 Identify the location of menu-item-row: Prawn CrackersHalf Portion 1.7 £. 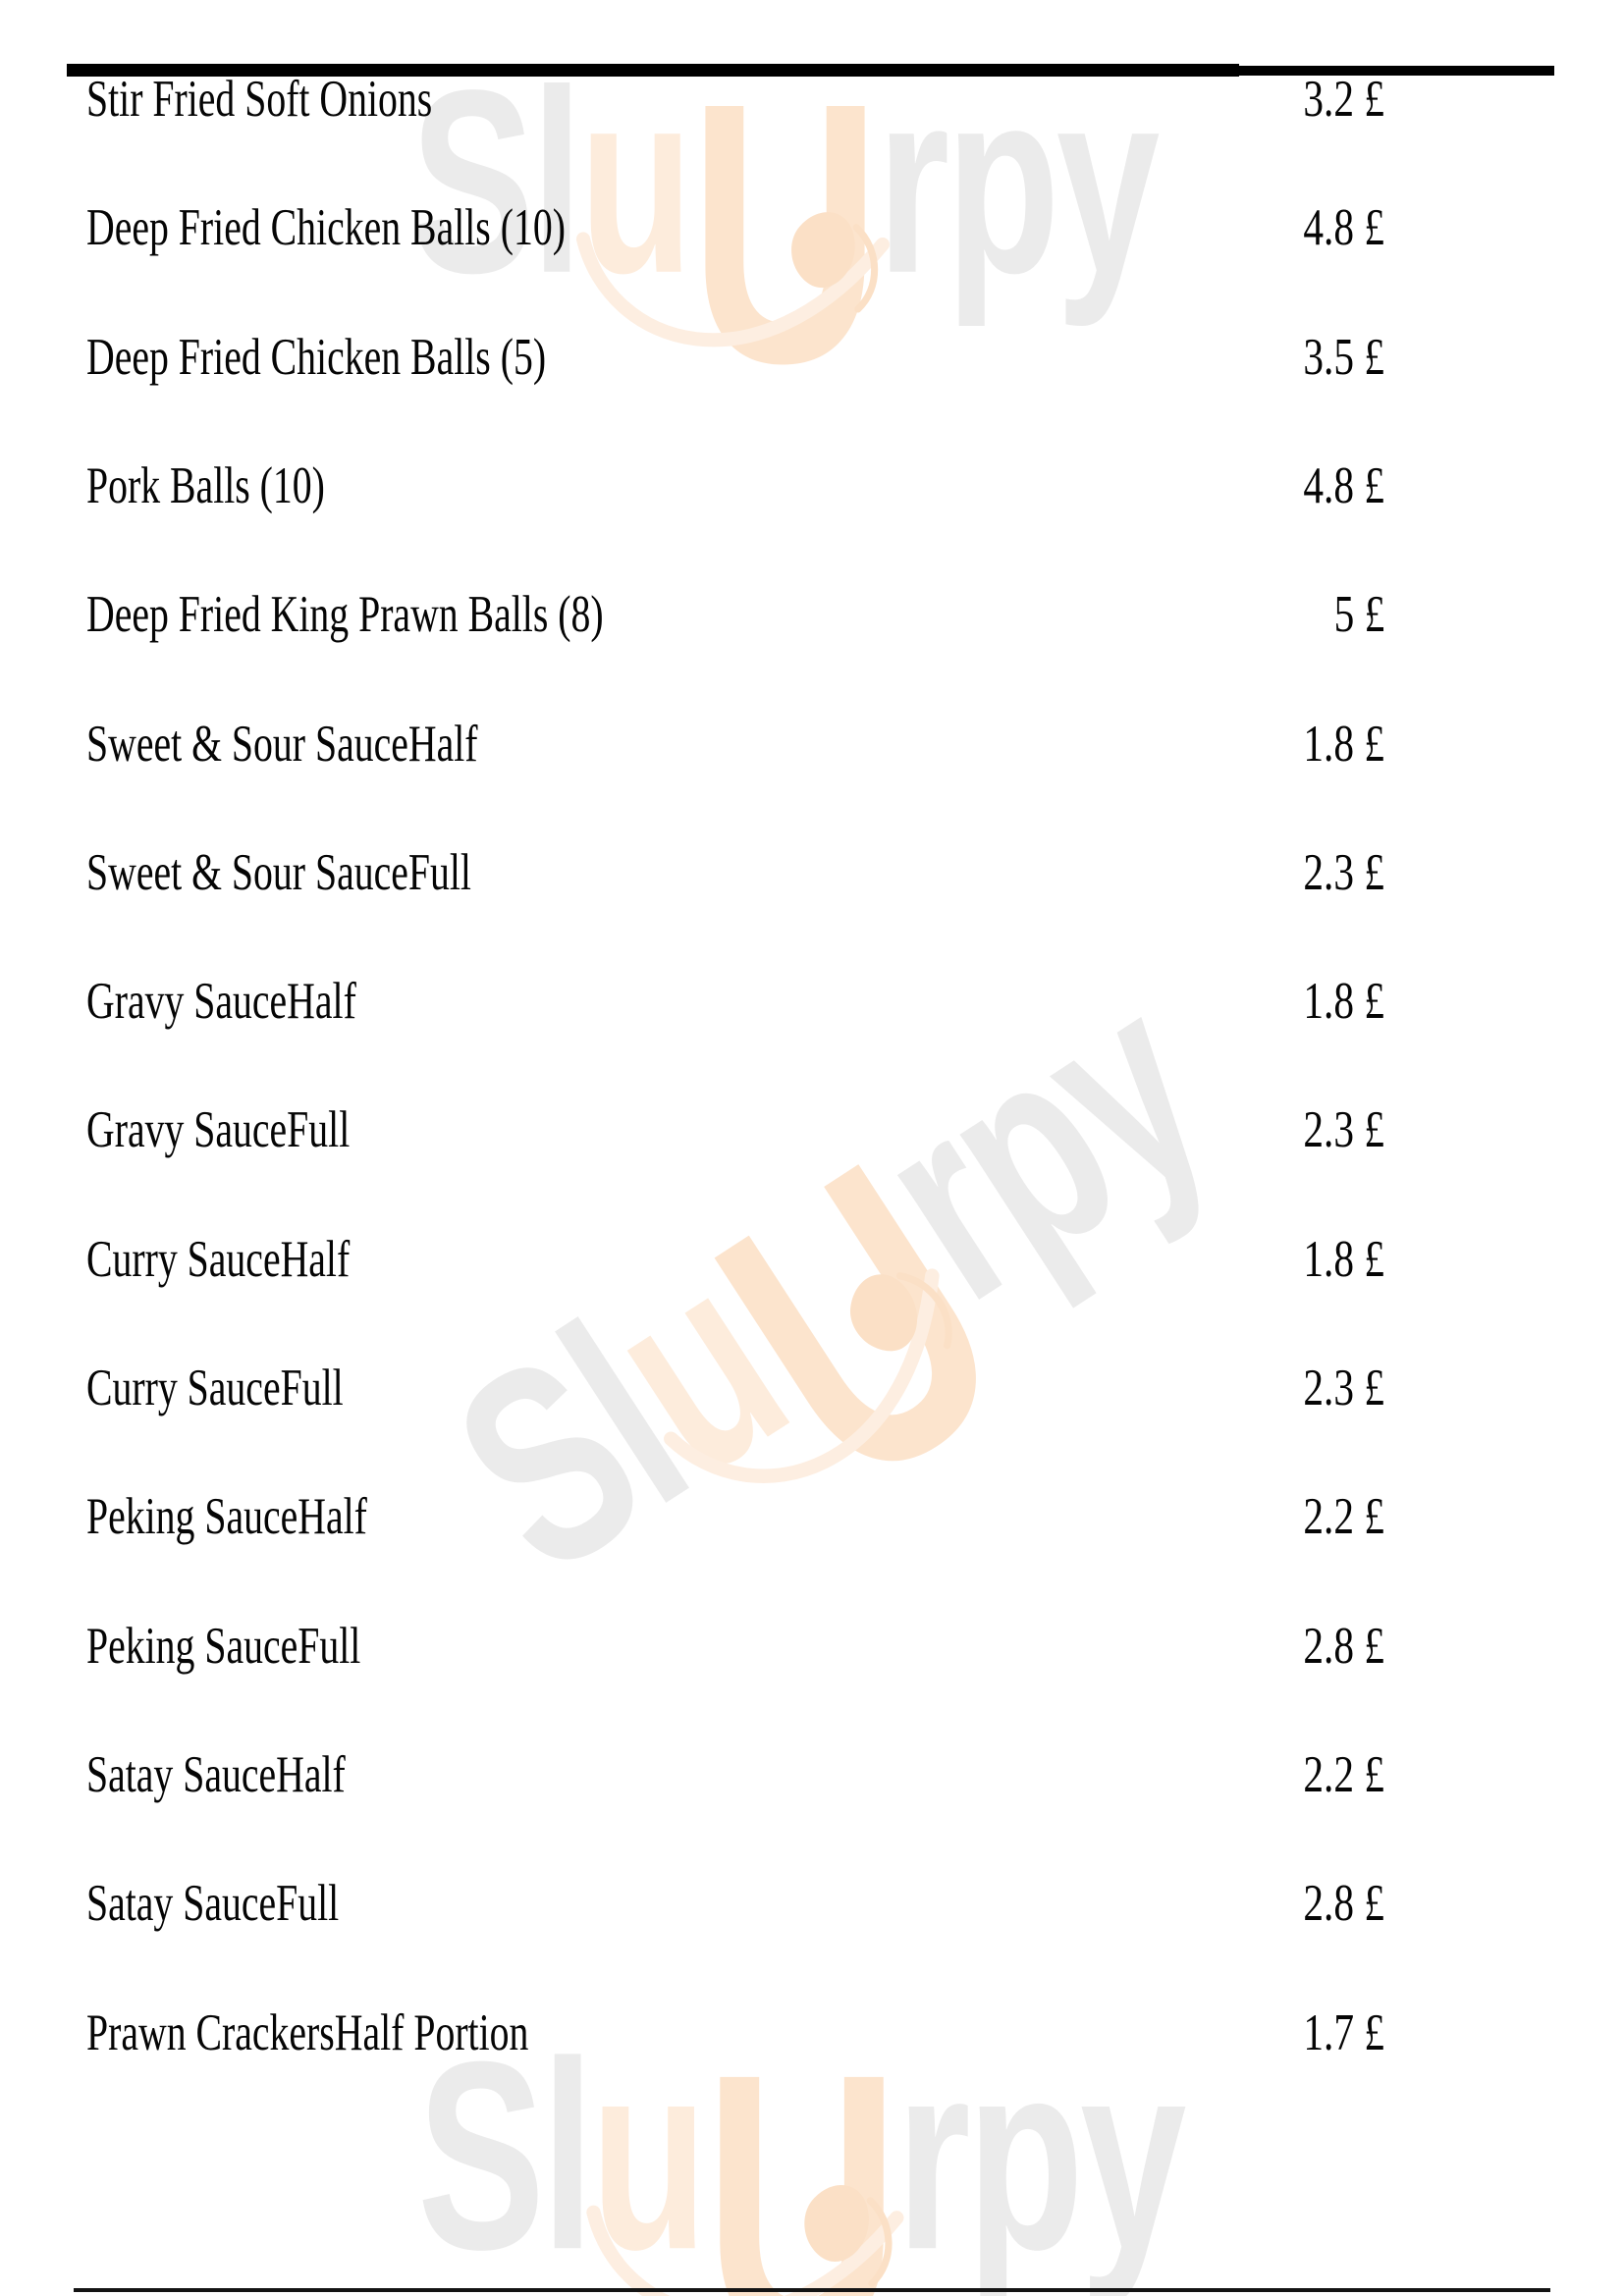
(735, 2040).